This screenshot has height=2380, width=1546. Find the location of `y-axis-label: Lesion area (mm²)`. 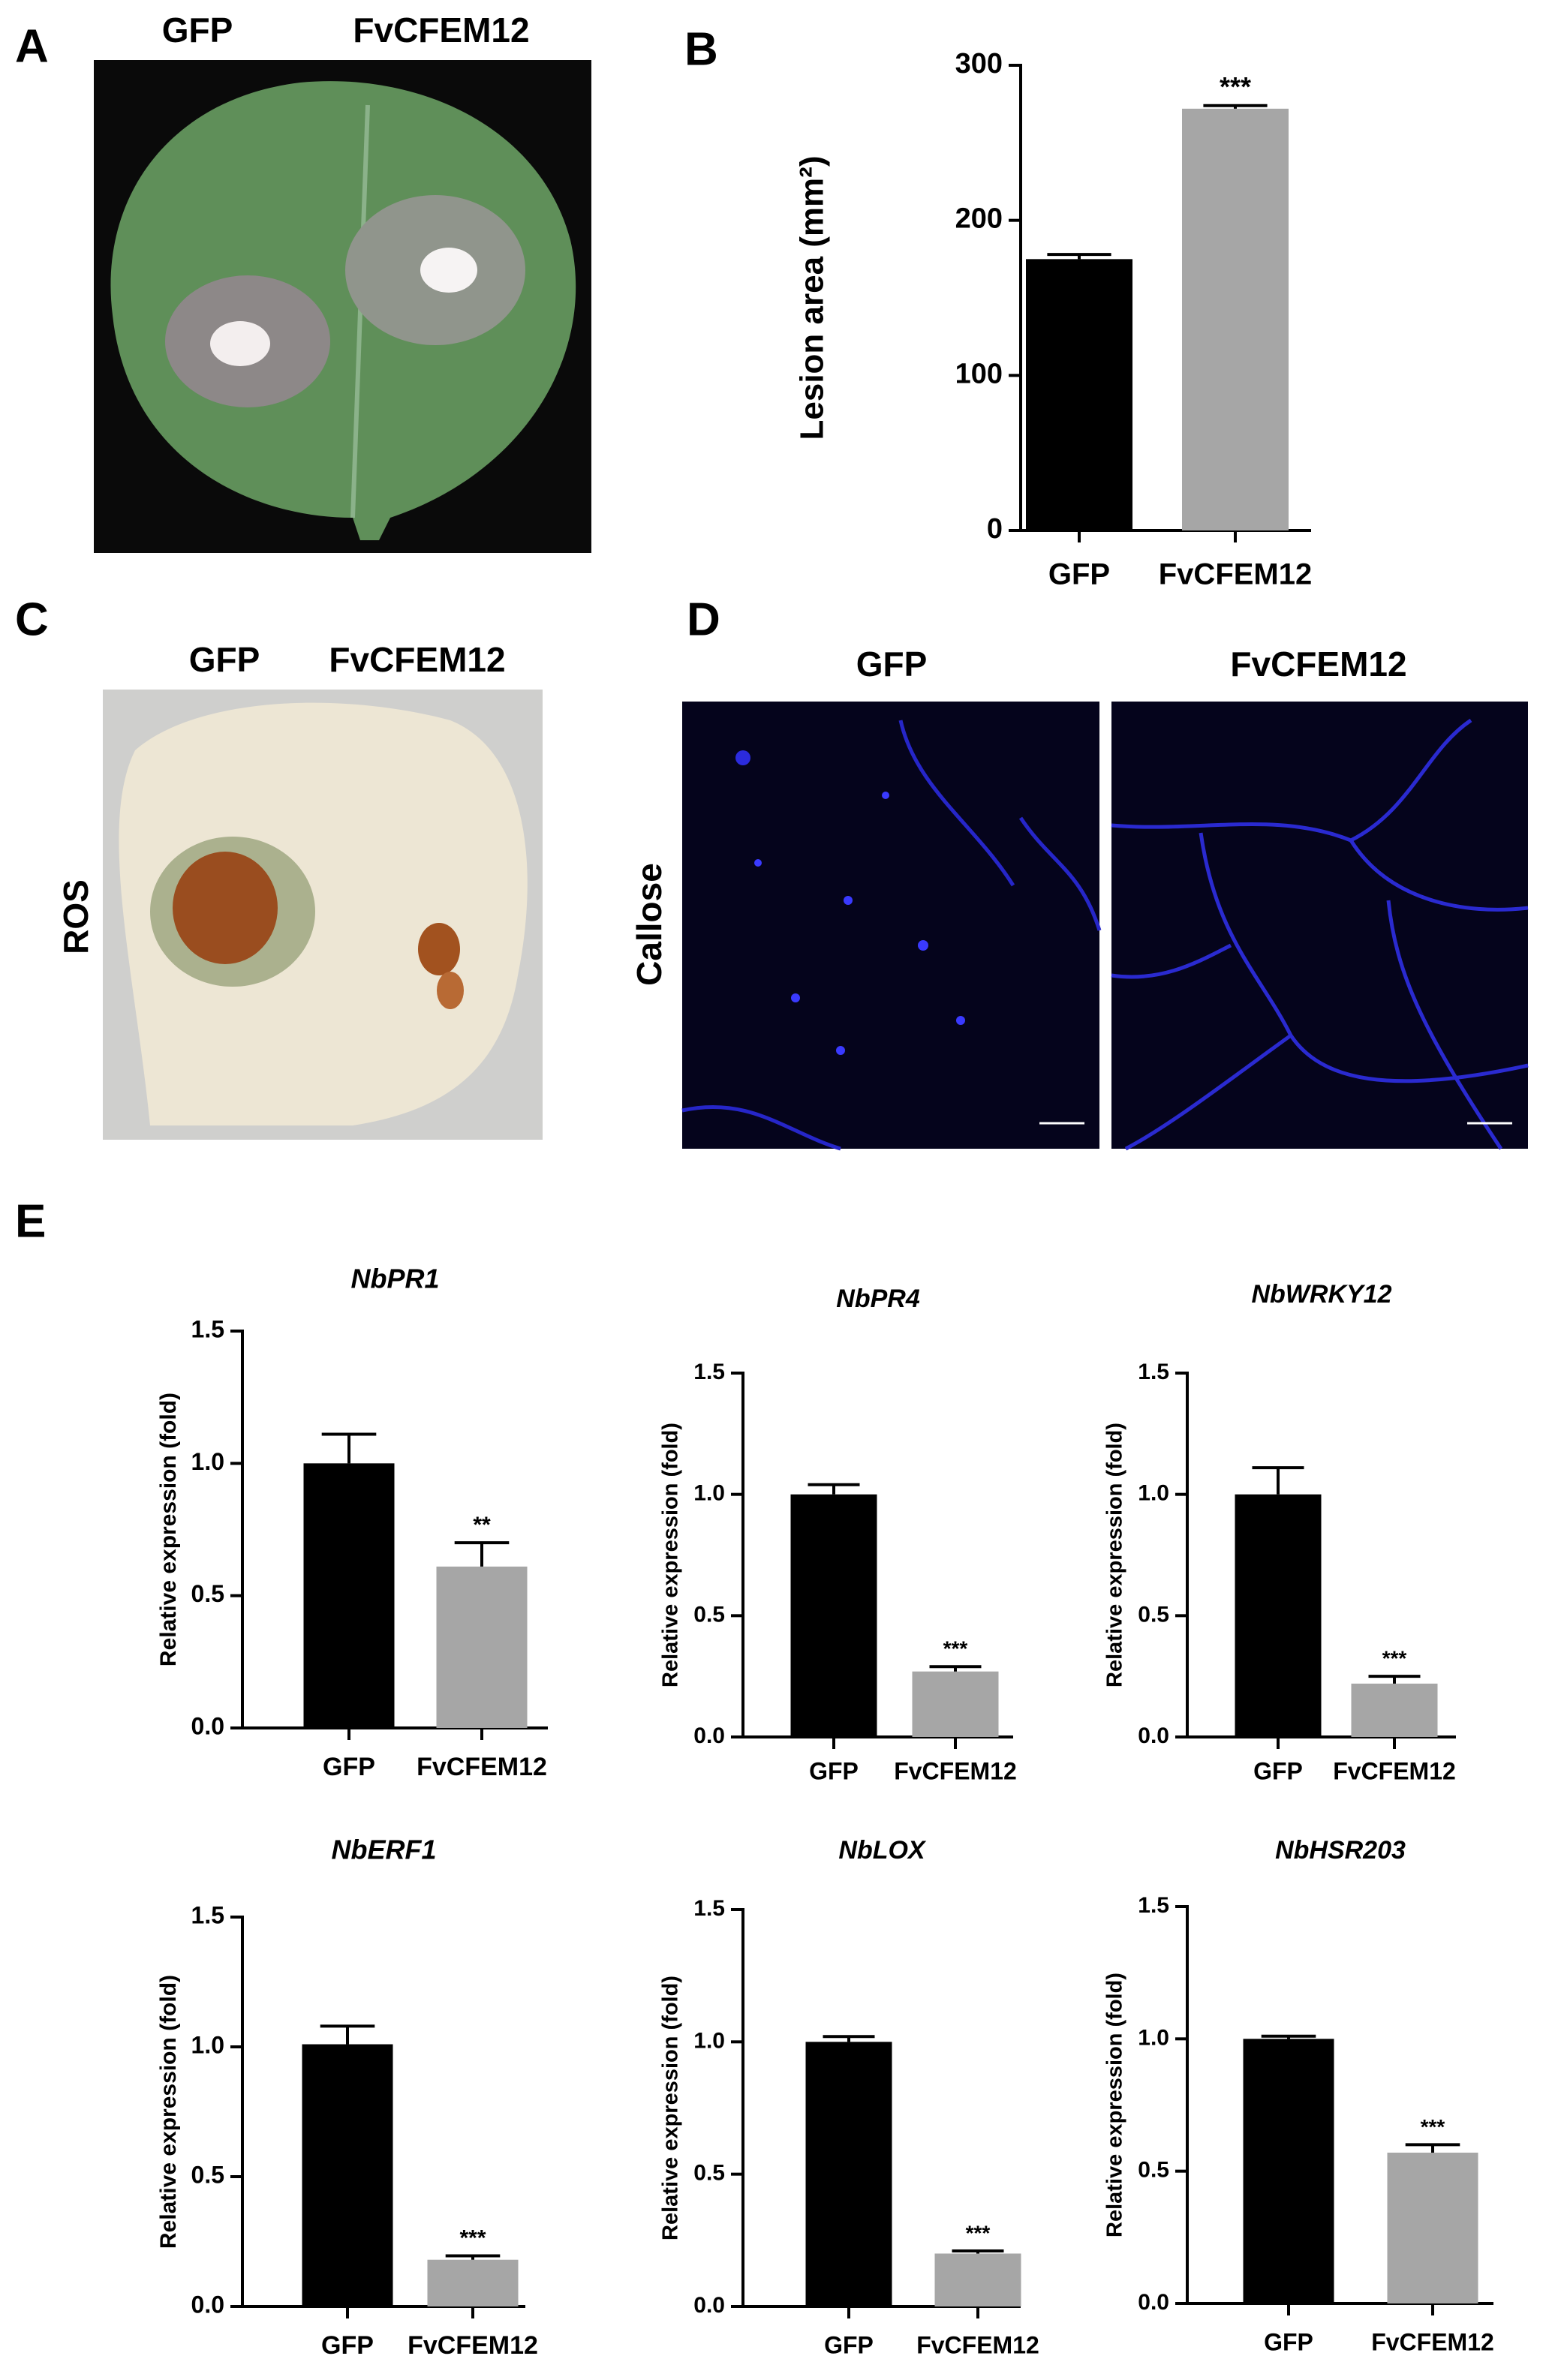

y-axis-label: Lesion area (mm²) is located at coordinates (813, 298).